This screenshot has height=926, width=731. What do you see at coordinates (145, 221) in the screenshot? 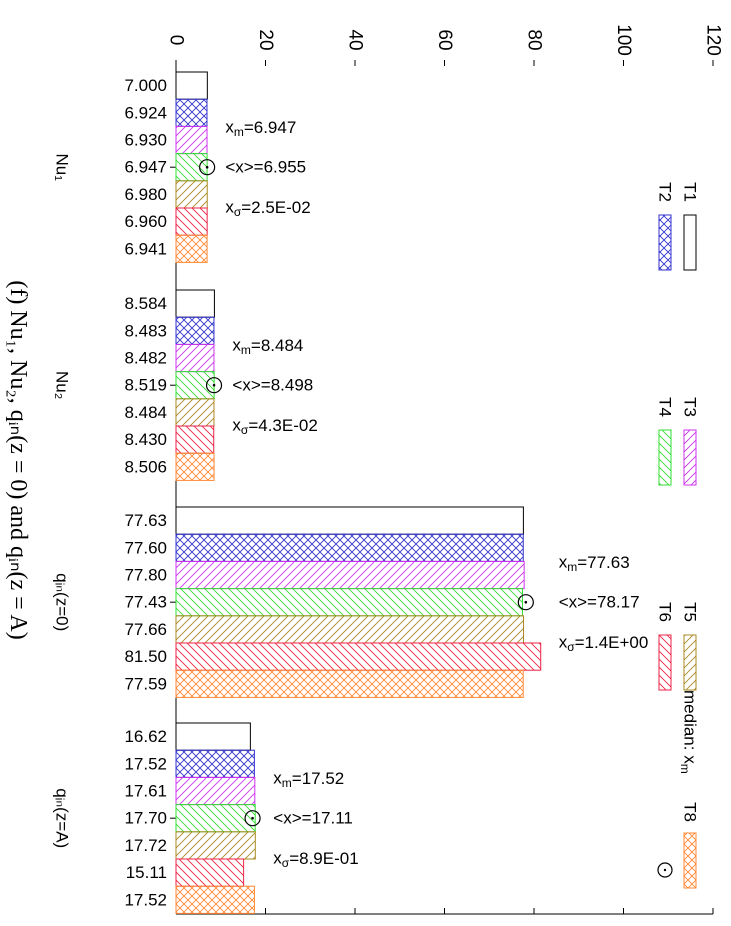
I see `bar-value-label: 6.960` at bounding box center [145, 221].